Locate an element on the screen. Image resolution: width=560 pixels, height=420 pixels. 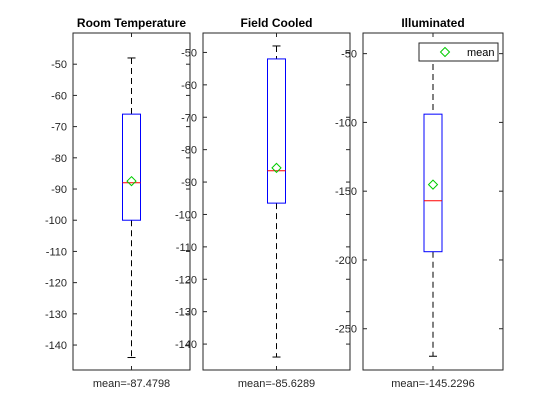
mean-label: mean=-85.6289 is located at coordinates (276, 384).